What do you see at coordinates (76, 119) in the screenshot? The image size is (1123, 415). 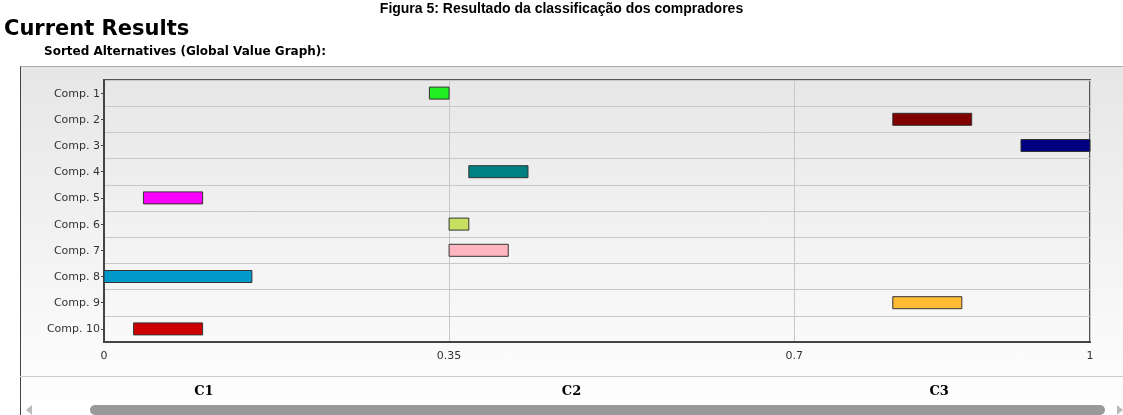 I see `y-tick-label: Comp. 2` at bounding box center [76, 119].